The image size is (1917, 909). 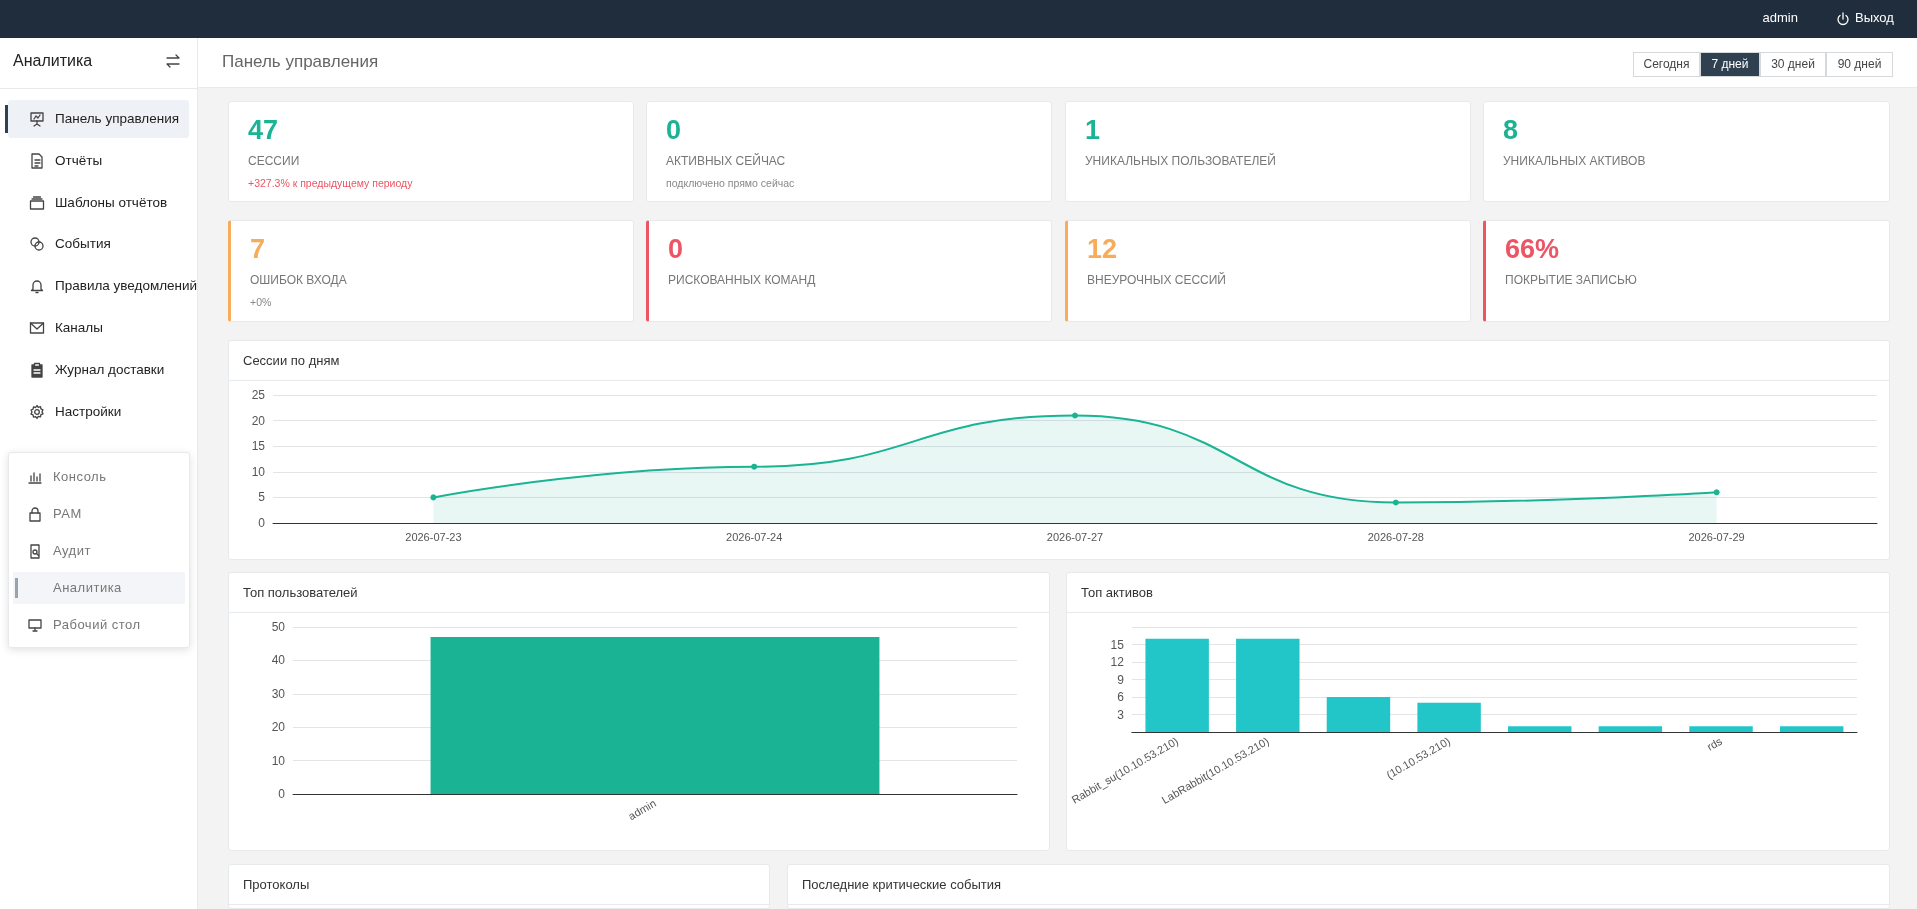 What do you see at coordinates (261, 302) in the screenshot?
I see `text: +0%` at bounding box center [261, 302].